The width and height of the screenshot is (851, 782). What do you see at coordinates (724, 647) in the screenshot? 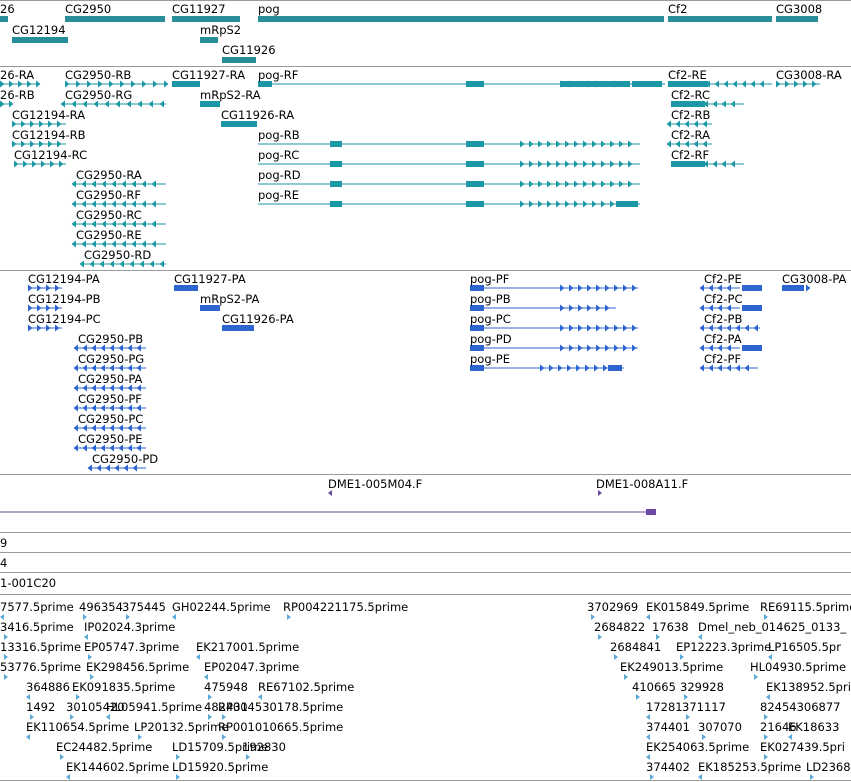
I see `est-label: EP12223.3prime` at bounding box center [724, 647].